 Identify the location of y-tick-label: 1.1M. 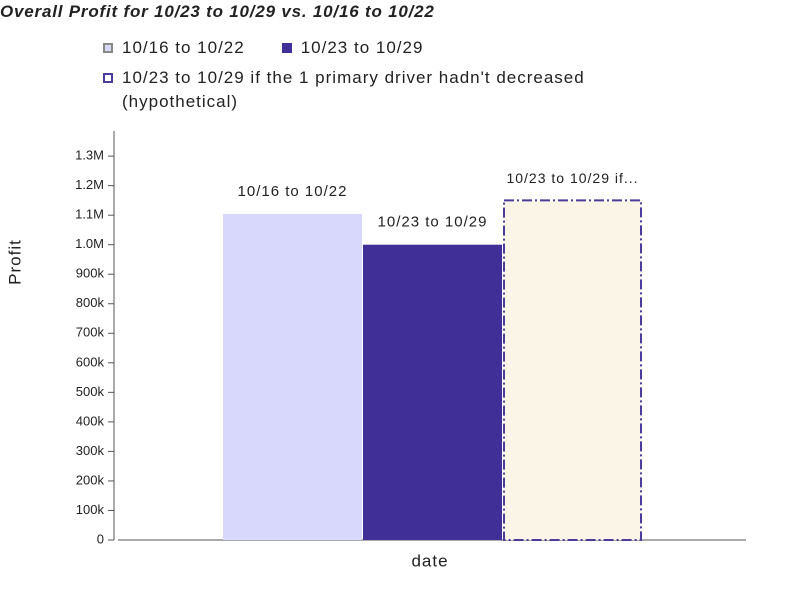
(89, 214).